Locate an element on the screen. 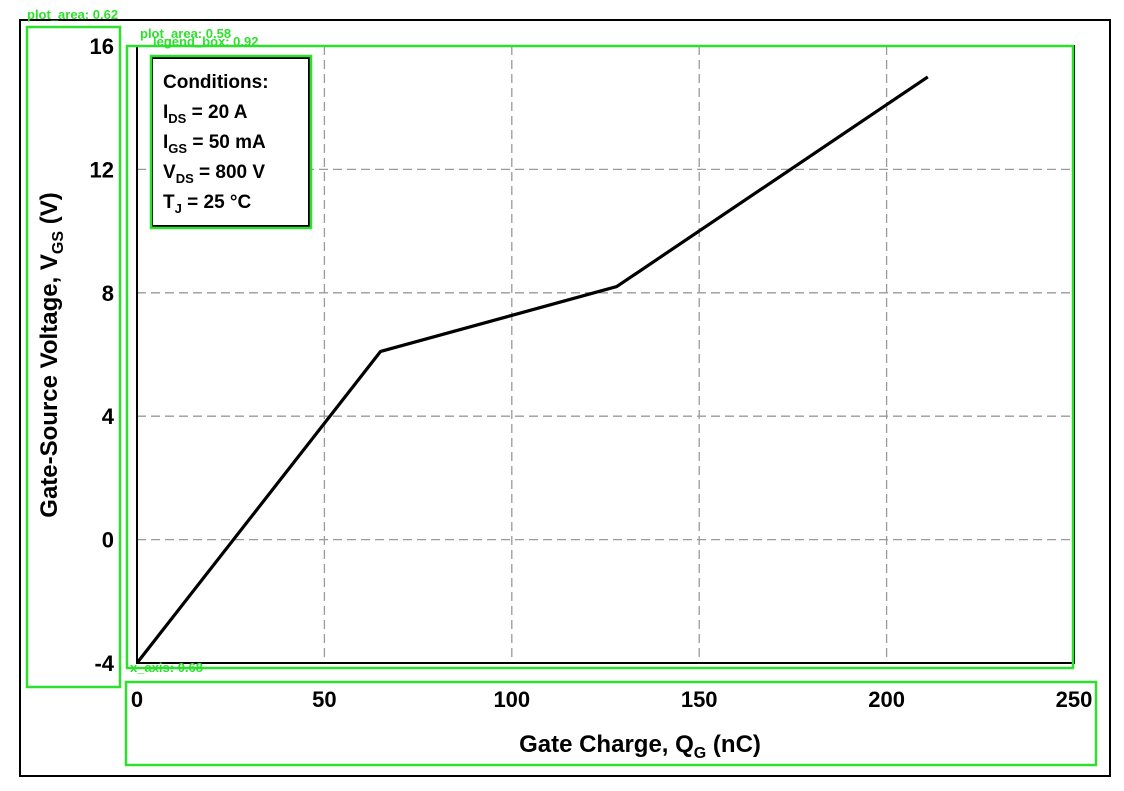 Image resolution: width=1124 pixels, height=791 pixels. legend-detection-box is located at coordinates (231, 142).